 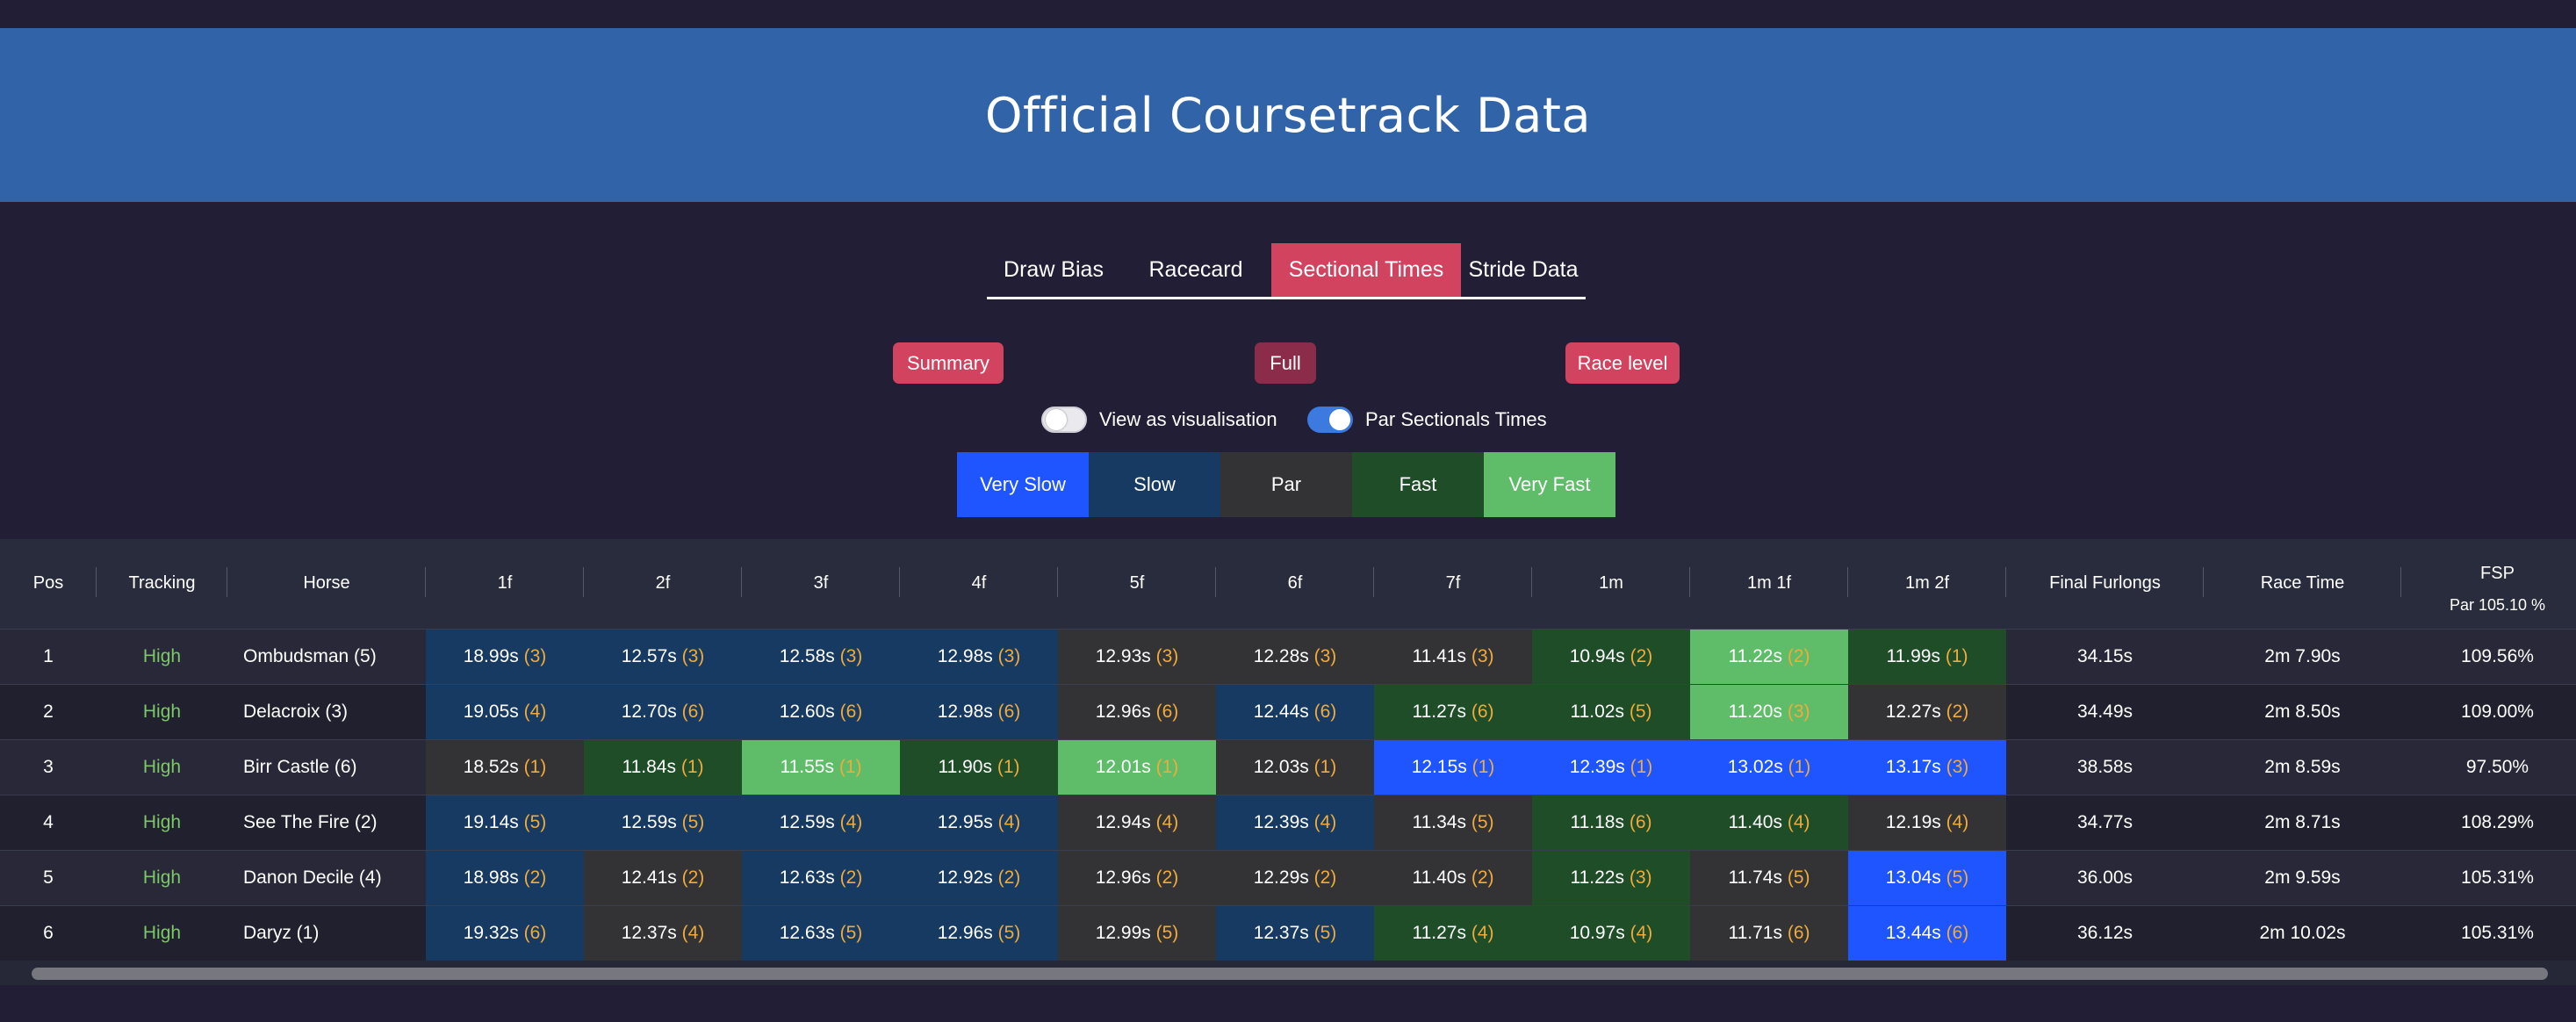 What do you see at coordinates (1295, 822) in the screenshot?
I see `split-cell: 12.39s (4)` at bounding box center [1295, 822].